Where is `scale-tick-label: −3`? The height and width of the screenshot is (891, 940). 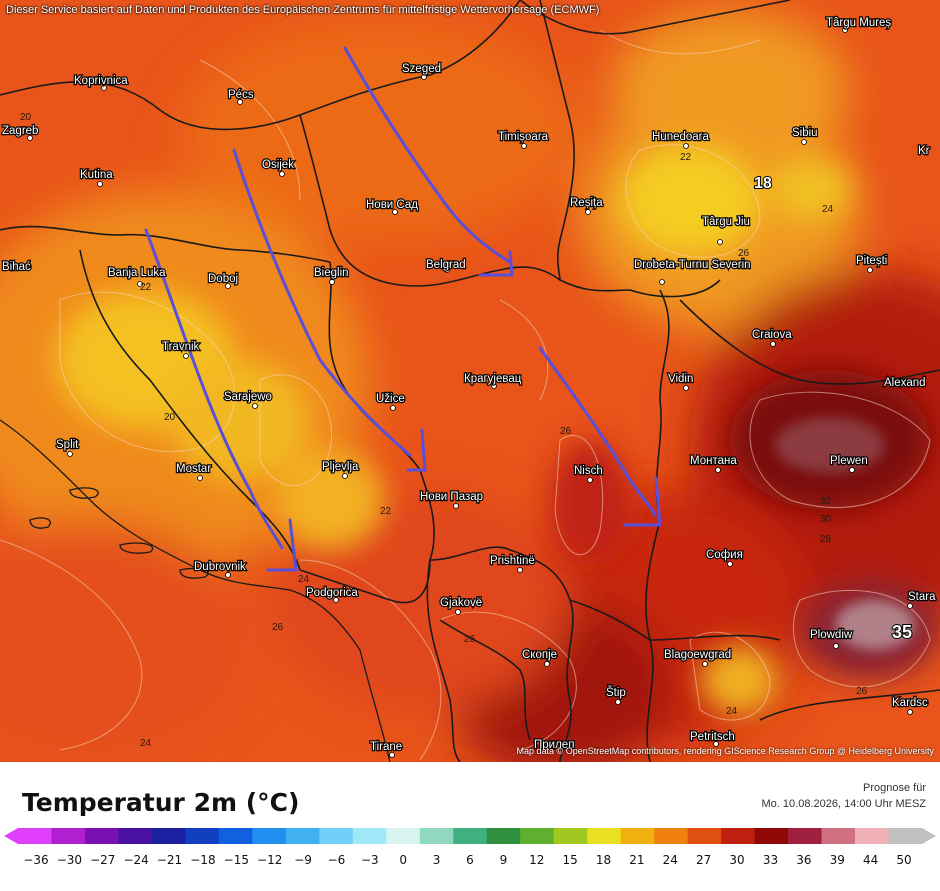 scale-tick-label: −3 is located at coordinates (370, 860).